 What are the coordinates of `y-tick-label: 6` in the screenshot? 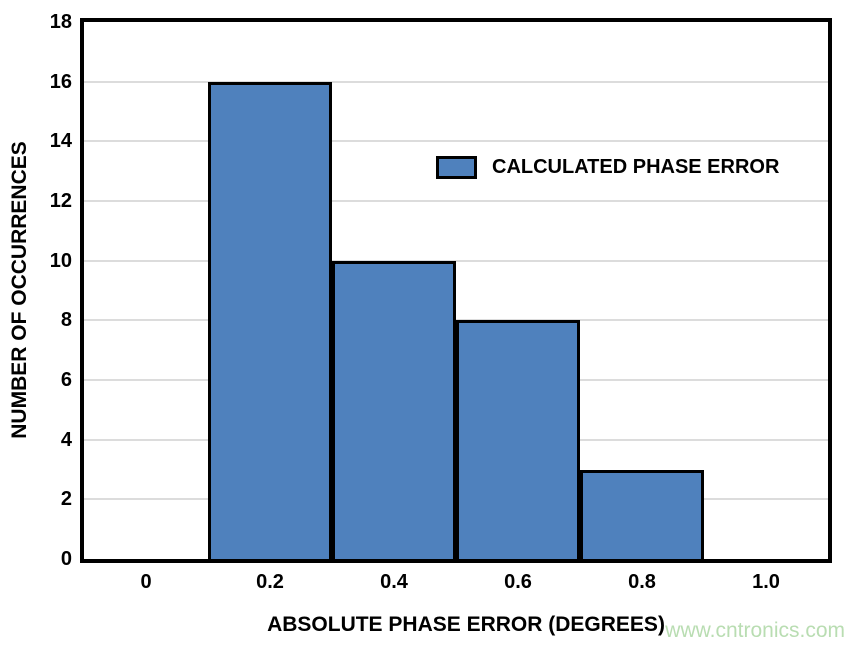 It's located at (66, 380).